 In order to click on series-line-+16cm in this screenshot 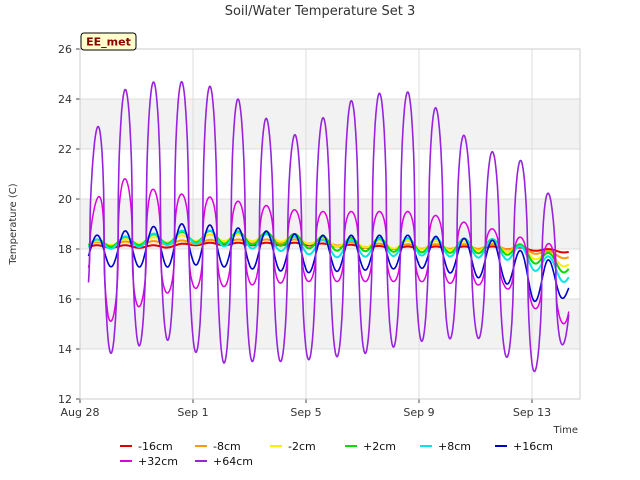, I will do `click(328, 263)`.